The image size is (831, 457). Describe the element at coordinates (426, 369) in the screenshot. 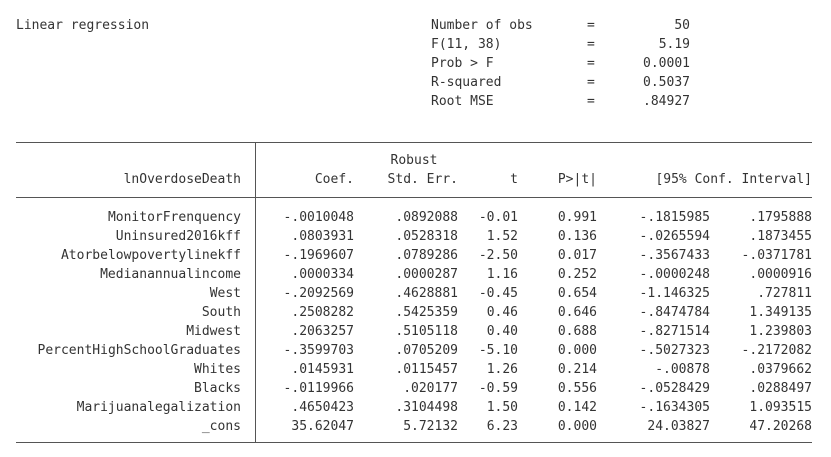

I see `std-err-value: .0115457` at that location.